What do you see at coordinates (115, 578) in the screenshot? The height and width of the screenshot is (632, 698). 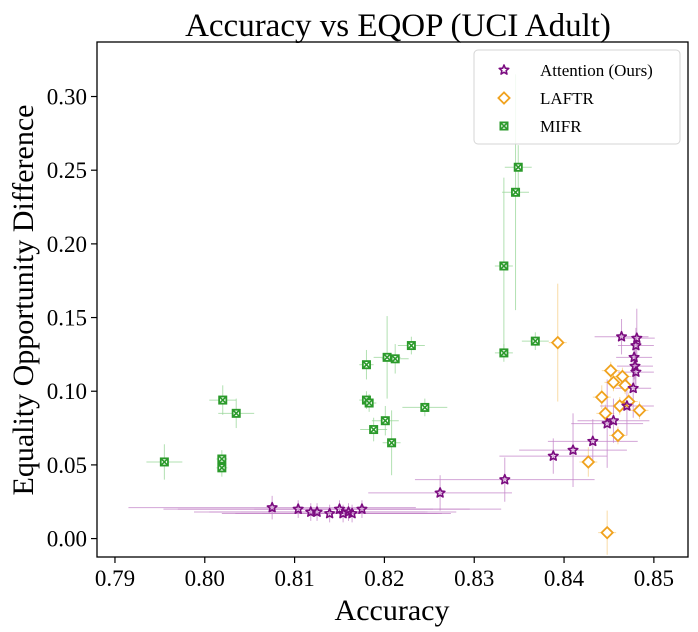 I see `x-tick-label: 0.79` at bounding box center [115, 578].